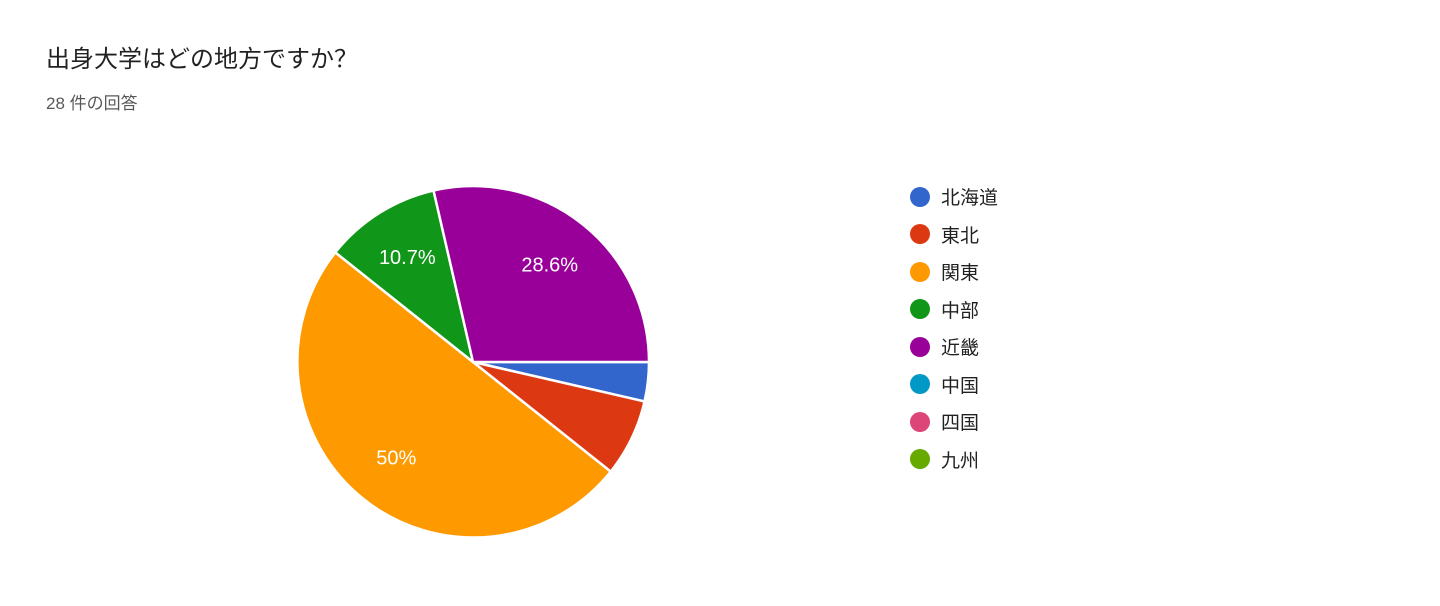  Describe the element at coordinates (202, 59) in the screenshot. I see `question-title: 出身大学はどの地方ですか？` at that location.